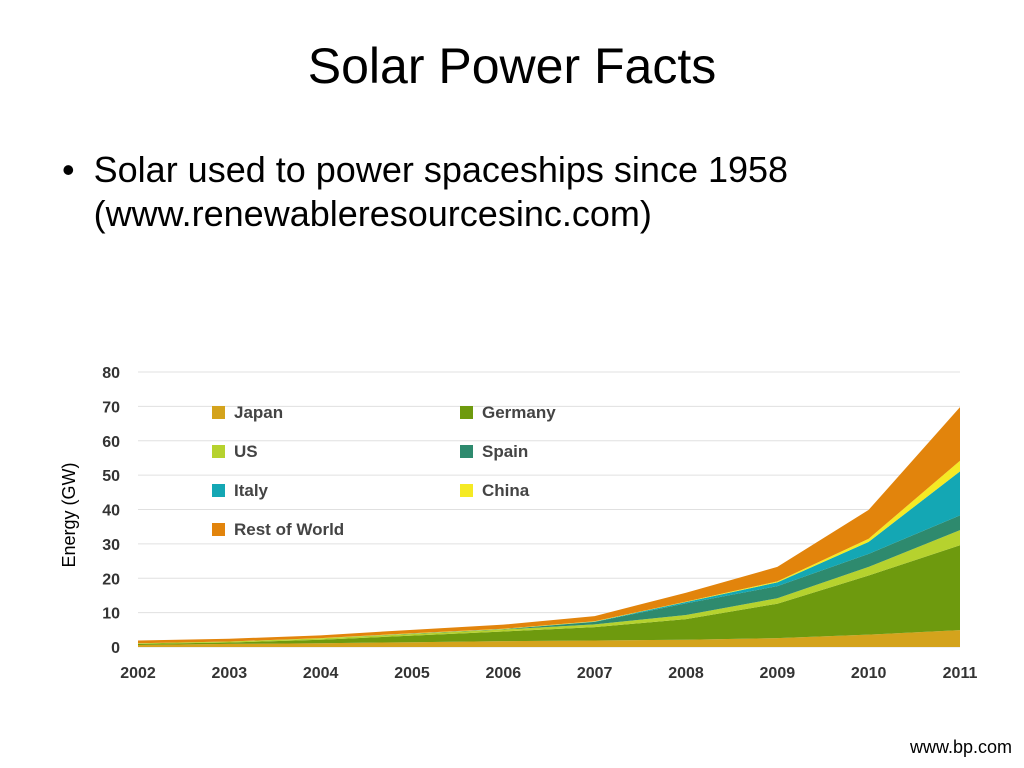 The height and width of the screenshot is (768, 1024). I want to click on y-tick-label: 40, so click(111, 511).